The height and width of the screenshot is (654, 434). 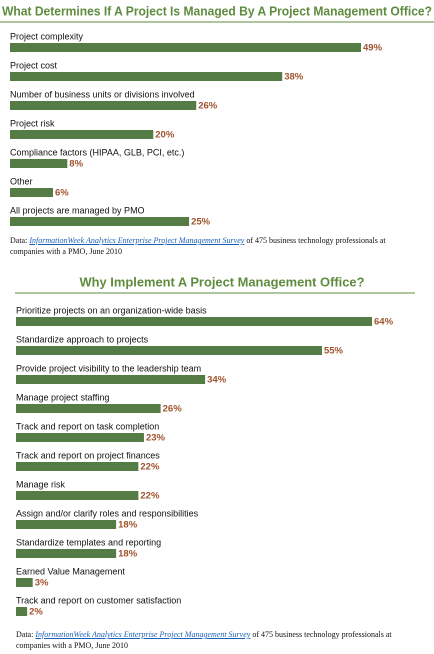 What do you see at coordinates (201, 222) in the screenshot?
I see `value-label: 25%` at bounding box center [201, 222].